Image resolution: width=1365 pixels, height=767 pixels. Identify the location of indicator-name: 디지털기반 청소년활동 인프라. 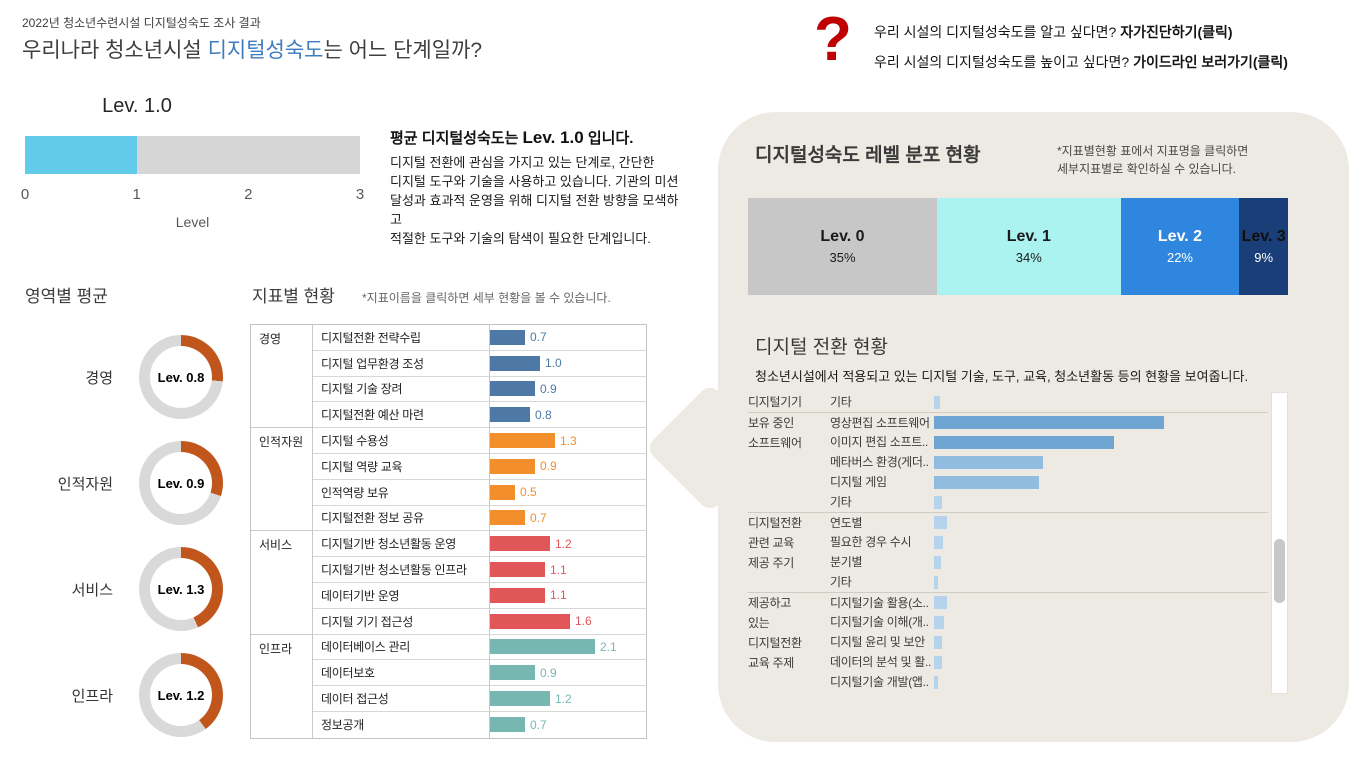
(401, 570).